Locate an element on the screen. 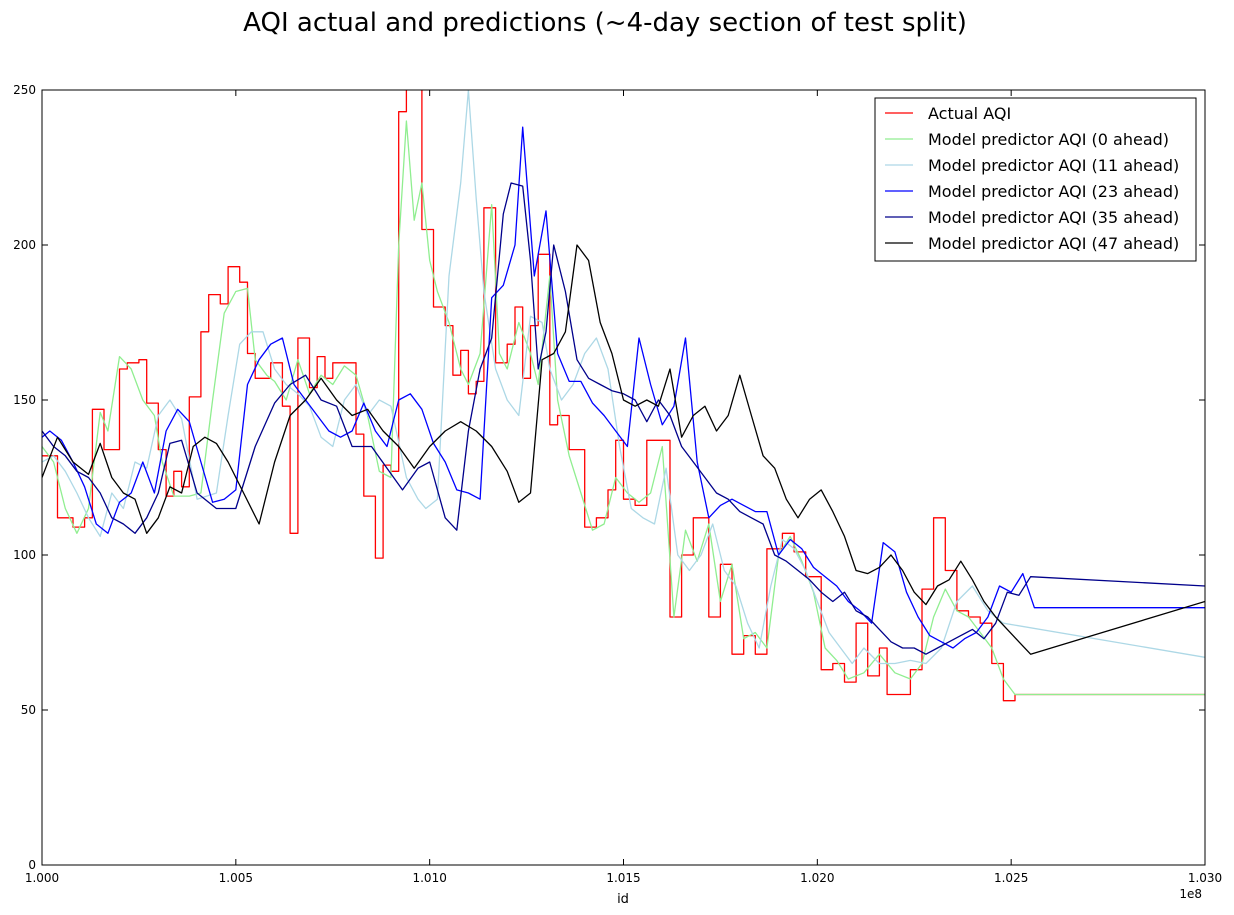  y-tick-label: 200 is located at coordinates (24, 245).